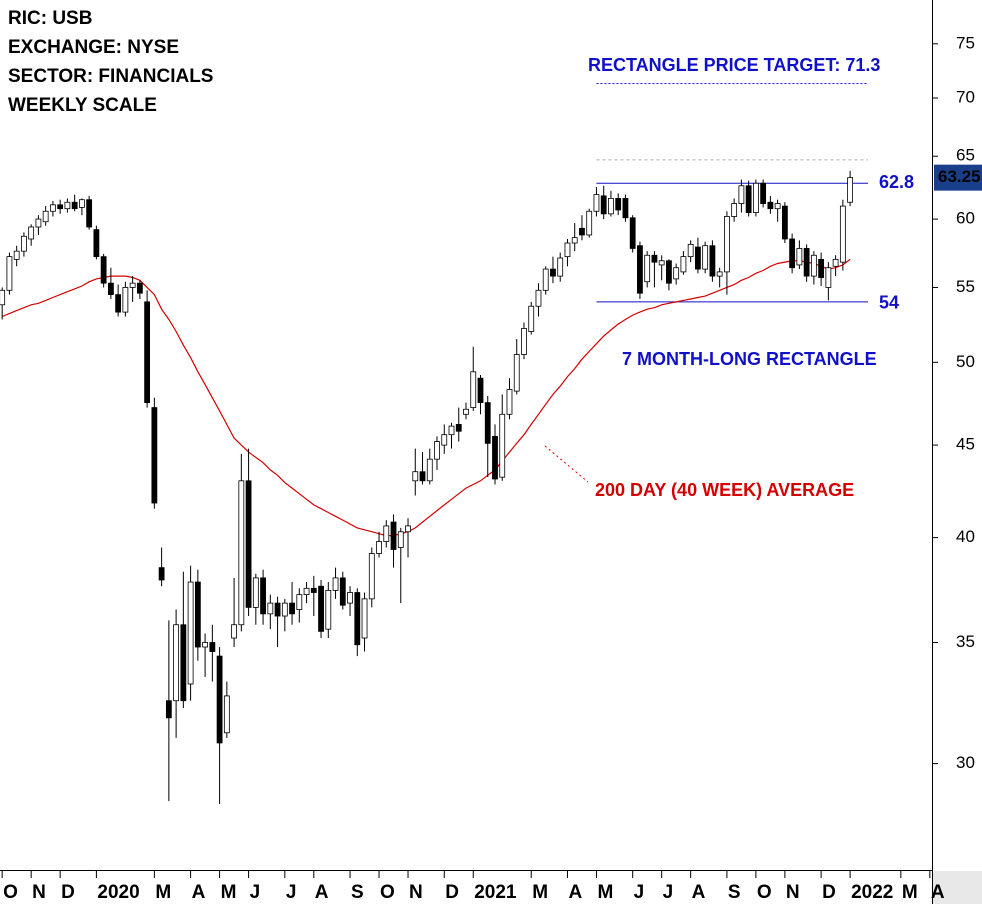  I want to click on y-tick-label: 40, so click(965, 536).